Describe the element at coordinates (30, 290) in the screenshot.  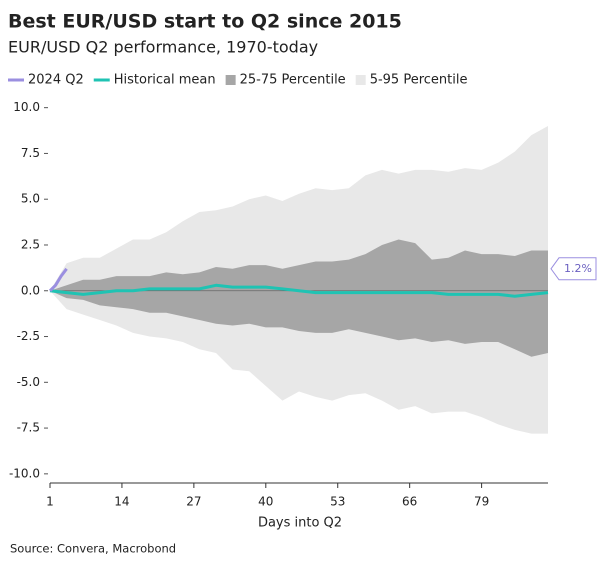
I see `y-tick-label: 0.0` at that location.